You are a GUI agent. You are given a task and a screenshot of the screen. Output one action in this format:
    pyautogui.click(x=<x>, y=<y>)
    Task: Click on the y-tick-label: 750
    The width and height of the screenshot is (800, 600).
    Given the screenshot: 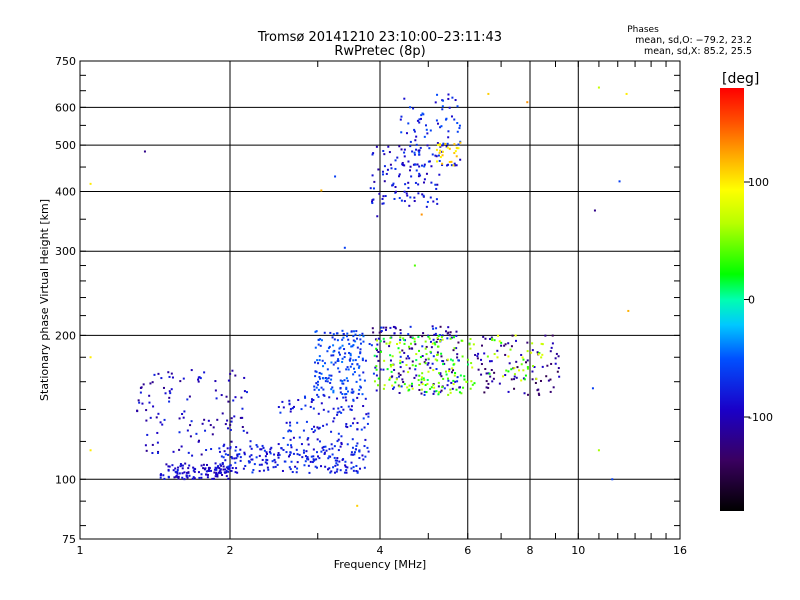 What is the action you would take?
    pyautogui.click(x=65, y=61)
    